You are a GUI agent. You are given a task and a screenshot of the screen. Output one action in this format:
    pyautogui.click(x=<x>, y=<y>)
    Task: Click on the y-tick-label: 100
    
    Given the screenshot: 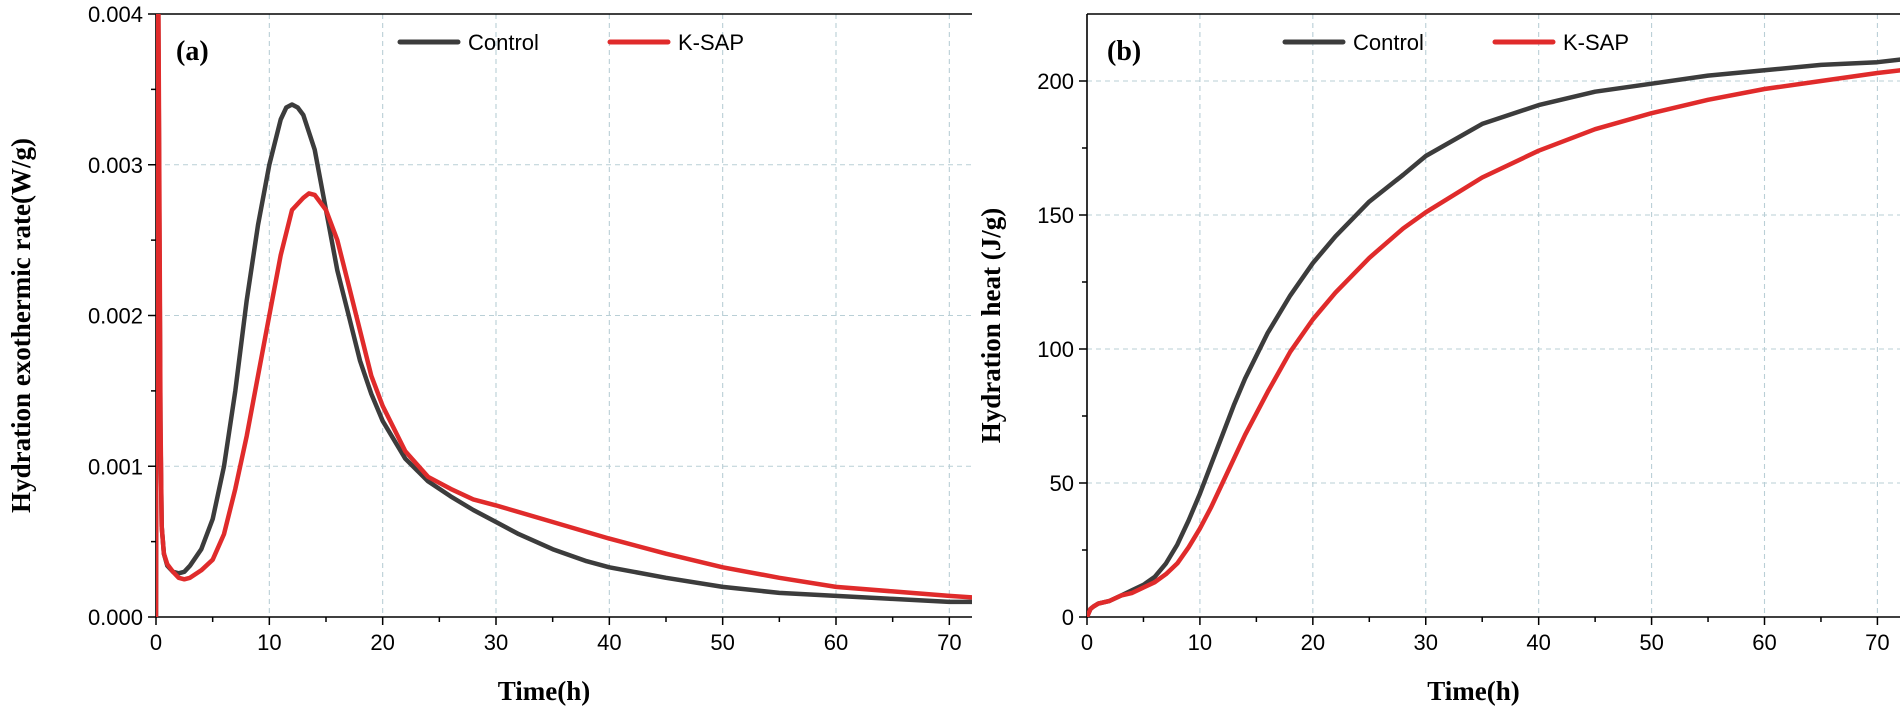 What is the action you would take?
    pyautogui.click(x=1055, y=349)
    